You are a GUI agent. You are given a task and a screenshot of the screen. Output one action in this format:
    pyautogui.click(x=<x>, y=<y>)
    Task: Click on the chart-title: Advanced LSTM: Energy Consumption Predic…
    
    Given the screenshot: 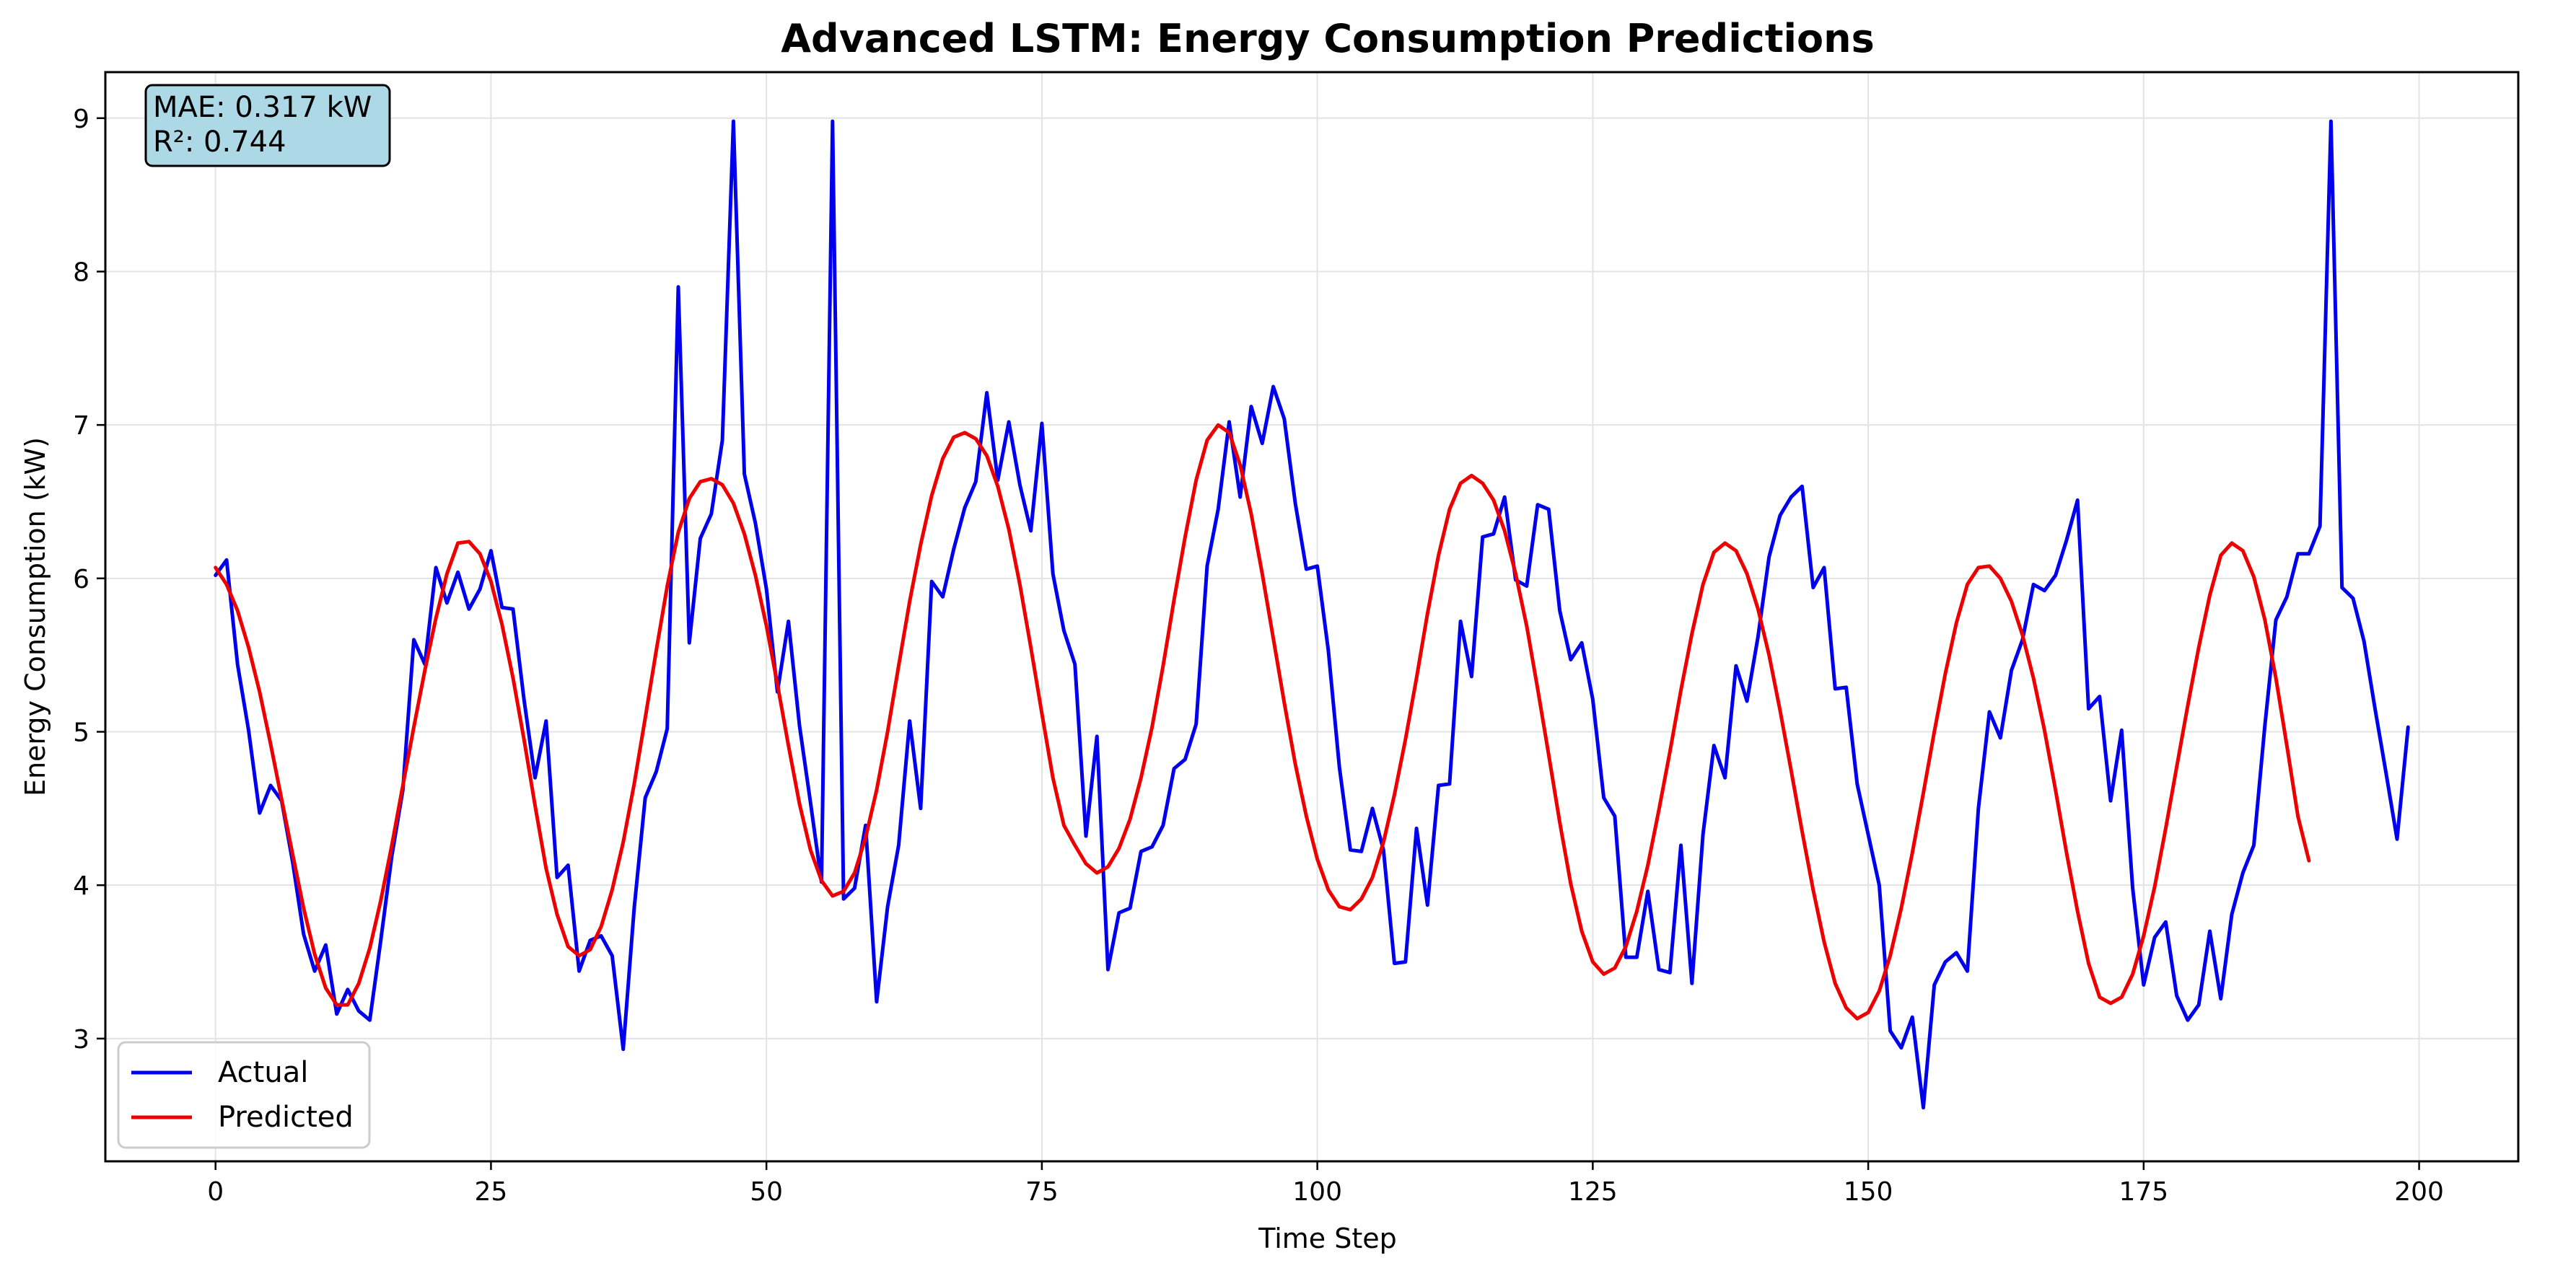 What is the action you would take?
    pyautogui.click(x=1327, y=39)
    